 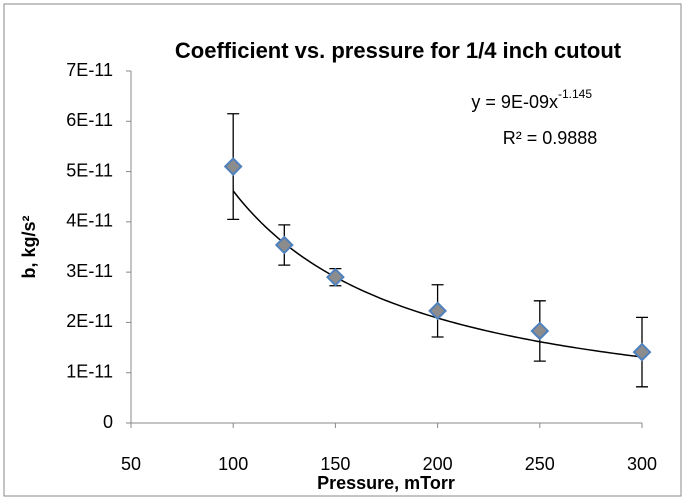 I want to click on x-axis-label: Pressure, mTorr, so click(x=386, y=483).